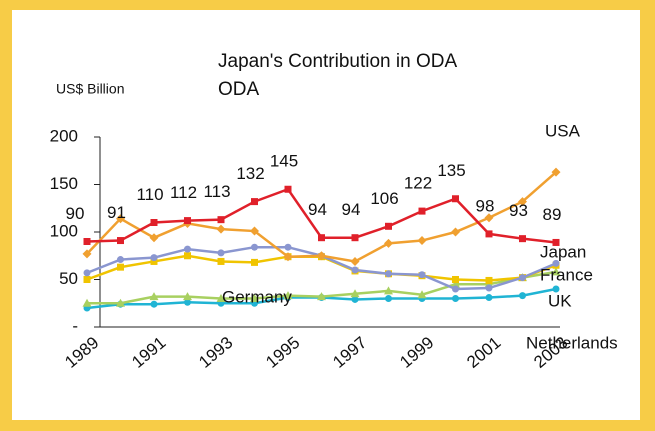 The height and width of the screenshot is (431, 655). Describe the element at coordinates (572, 342) in the screenshot. I see `series-label: Netherlands` at that location.